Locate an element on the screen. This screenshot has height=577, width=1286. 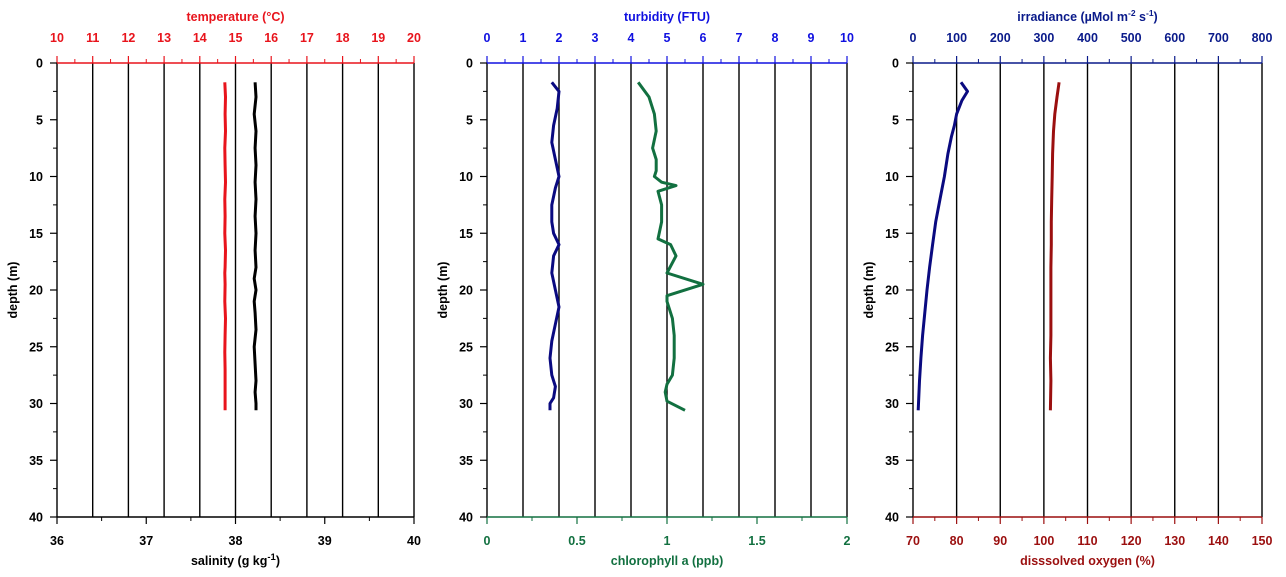
bottom-tick-label: 100 is located at coordinates (1043, 541).